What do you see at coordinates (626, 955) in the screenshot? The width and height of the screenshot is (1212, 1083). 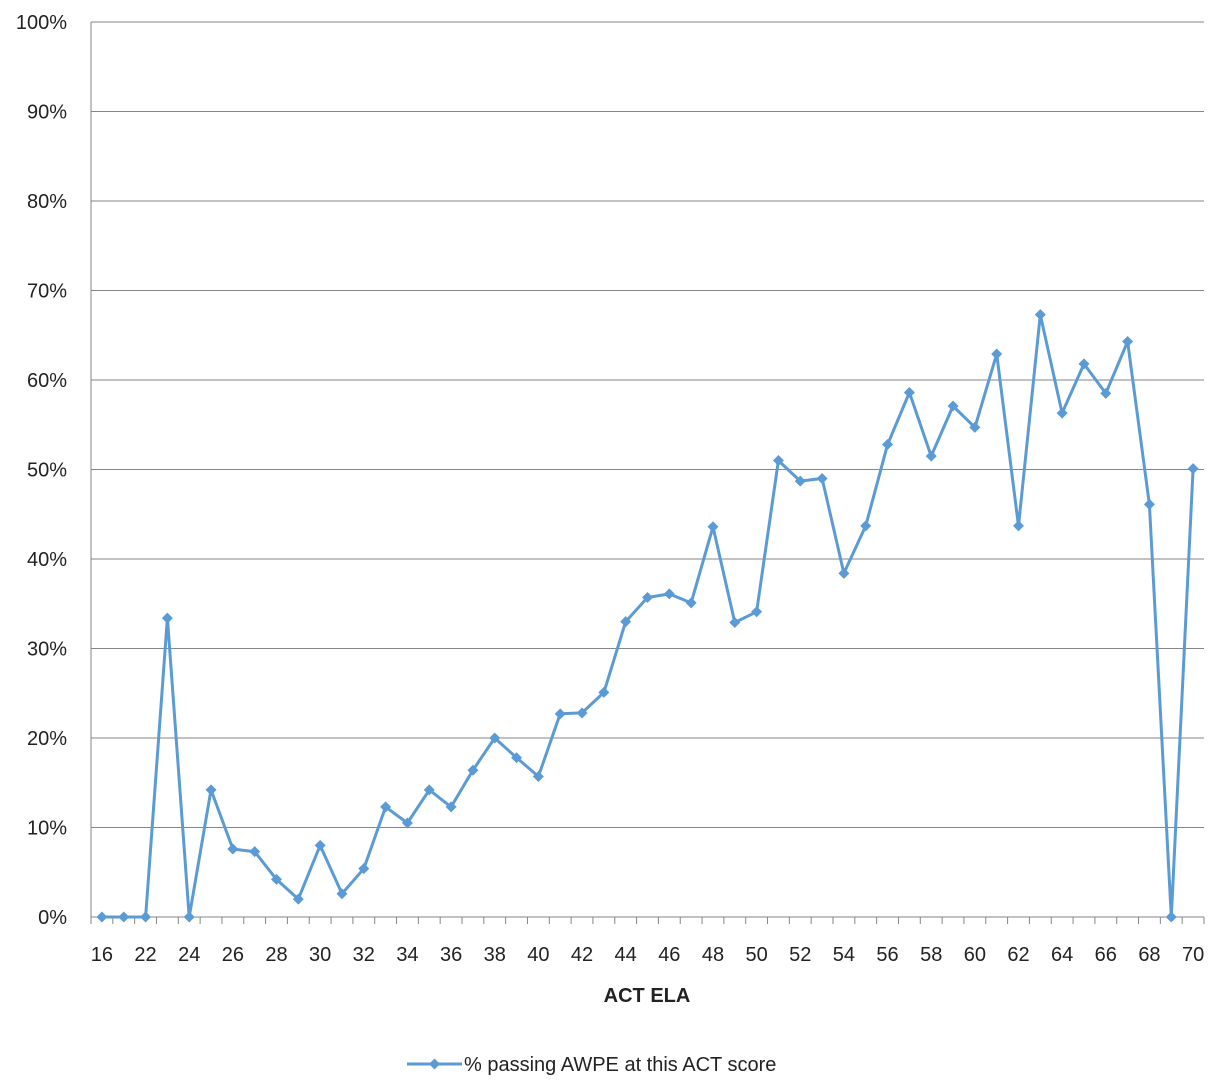 I see `x-tick-label: 44` at bounding box center [626, 955].